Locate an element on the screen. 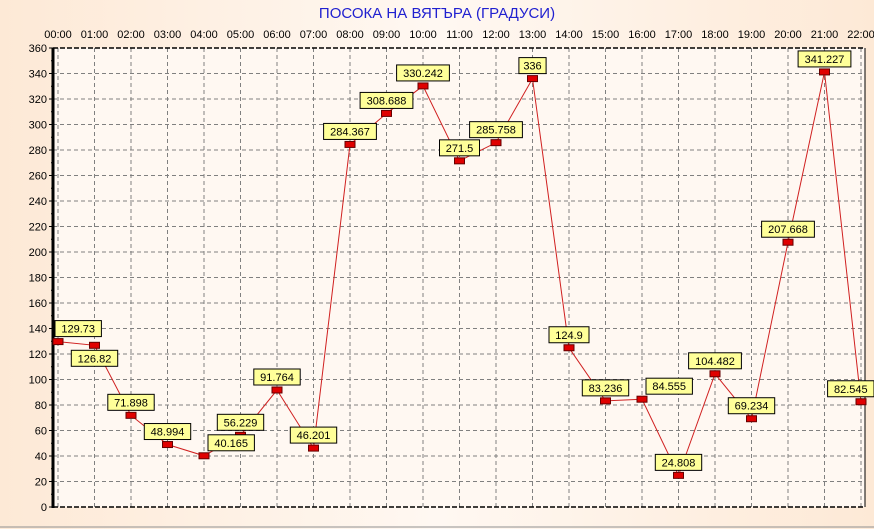 This screenshot has height=529, width=874. data-label: 40.165 is located at coordinates (231, 444).